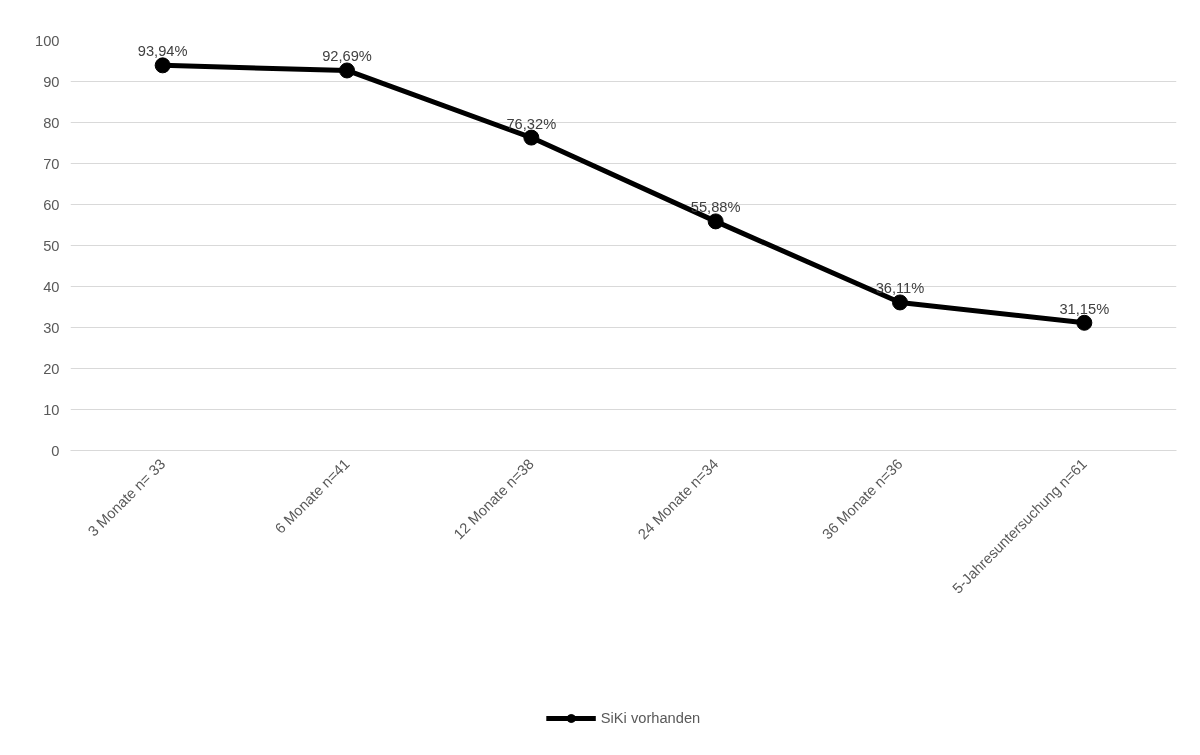 Image resolution: width=1200 pixels, height=755 pixels. I want to click on data-label: 92,69%, so click(347, 56).